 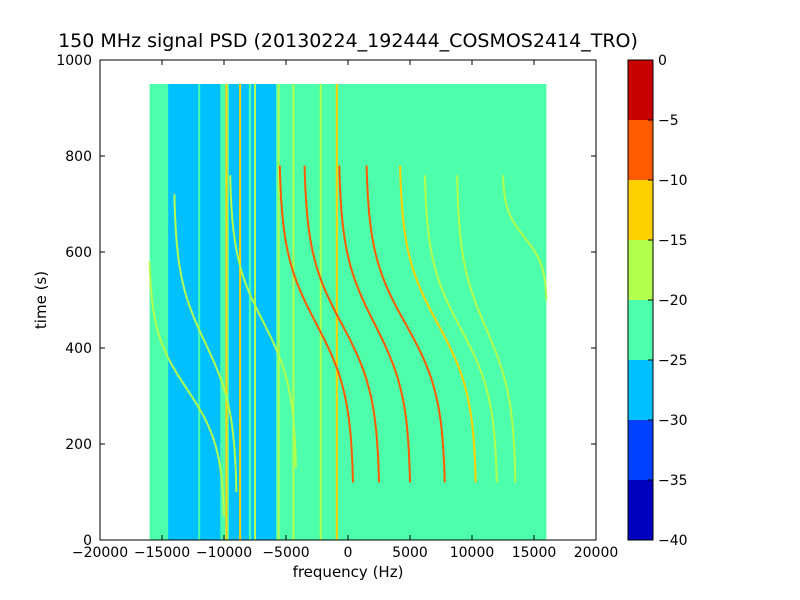 I want to click on colorbar-tick-label: −10, so click(x=673, y=181).